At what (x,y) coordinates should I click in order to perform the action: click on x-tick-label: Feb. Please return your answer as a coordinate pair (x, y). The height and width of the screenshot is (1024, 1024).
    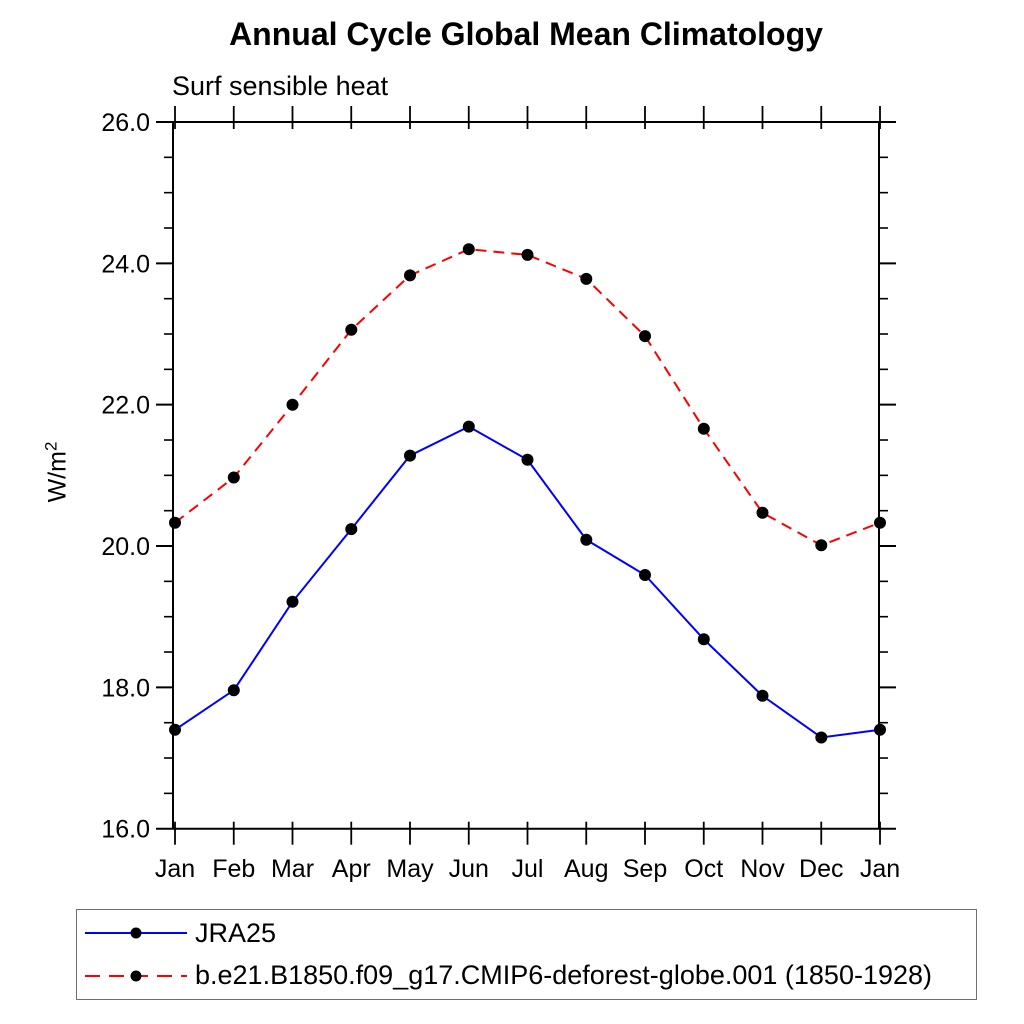
    Looking at the image, I should click on (233, 869).